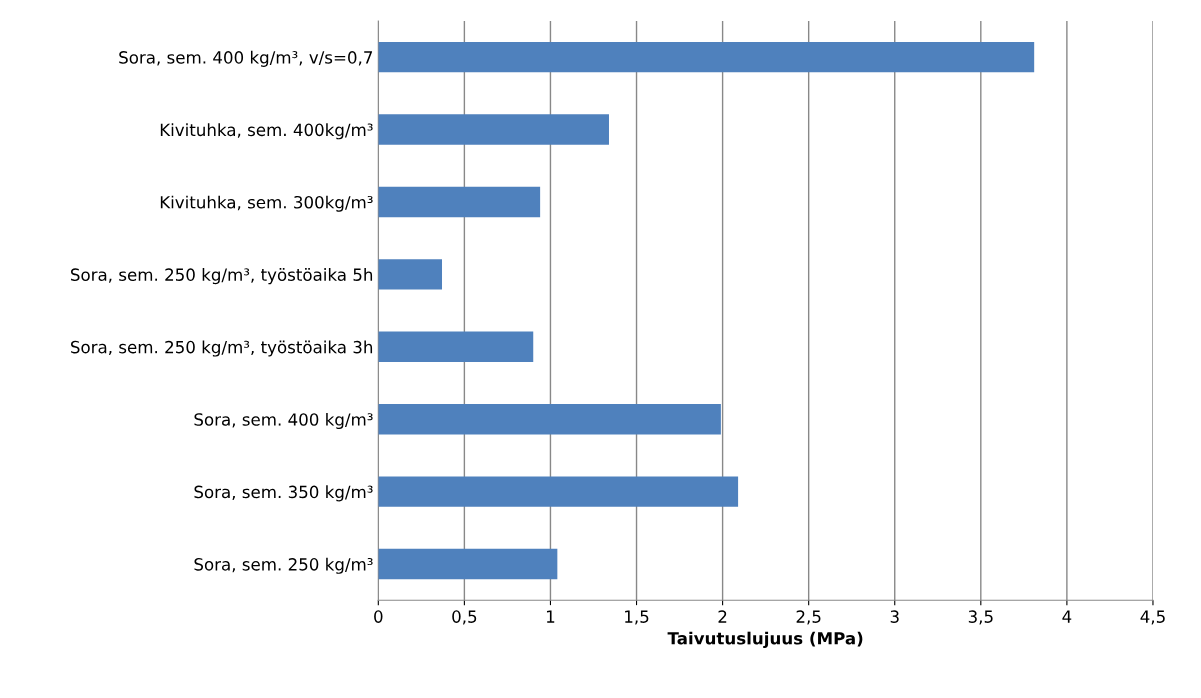 The width and height of the screenshot is (1201, 698). What do you see at coordinates (378, 616) in the screenshot?
I see `x-tick-label: 0` at bounding box center [378, 616].